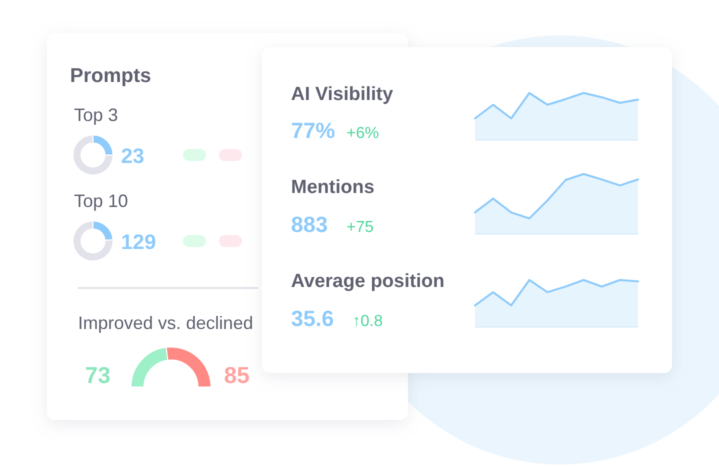  I want to click on chart-title: Average position, so click(367, 281).